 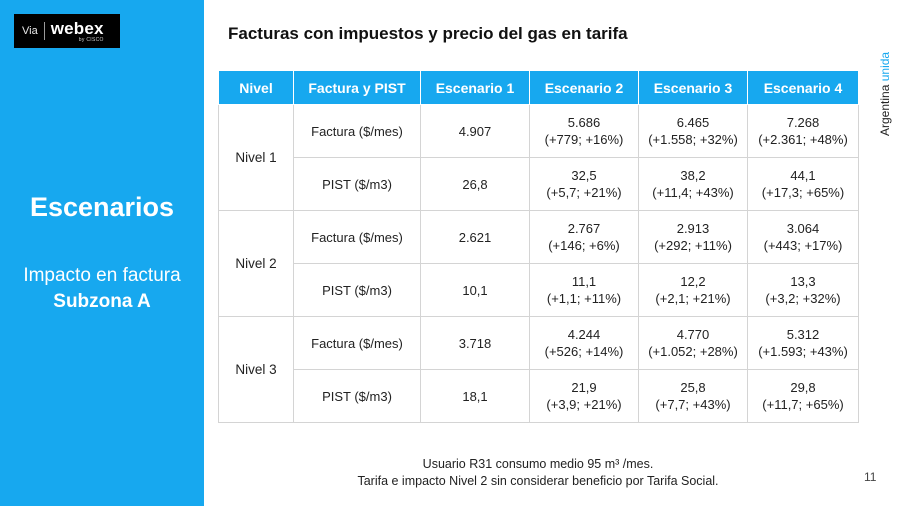 I want to click on value-cell: 32,5 (+5,7; +21%), so click(x=584, y=184).